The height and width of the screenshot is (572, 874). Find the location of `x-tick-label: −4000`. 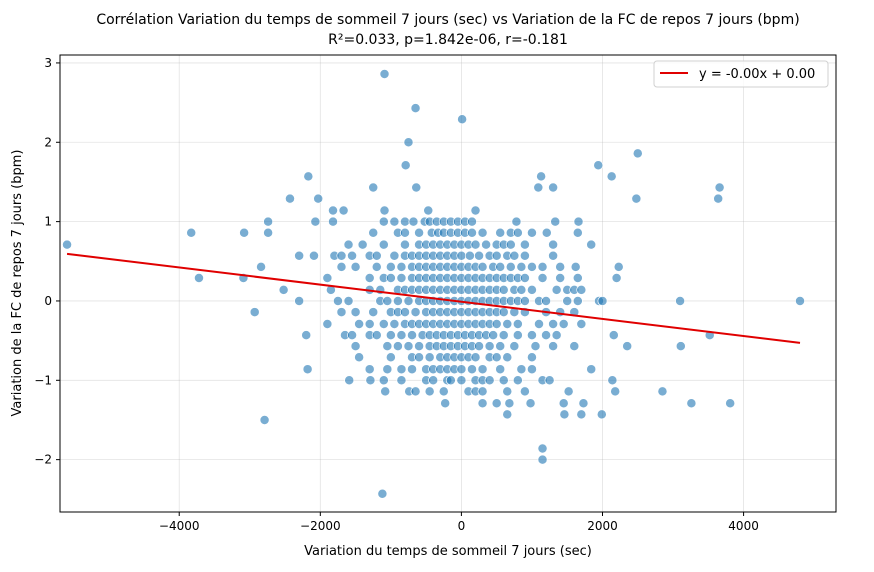

x-tick-label: −4000 is located at coordinates (179, 526).